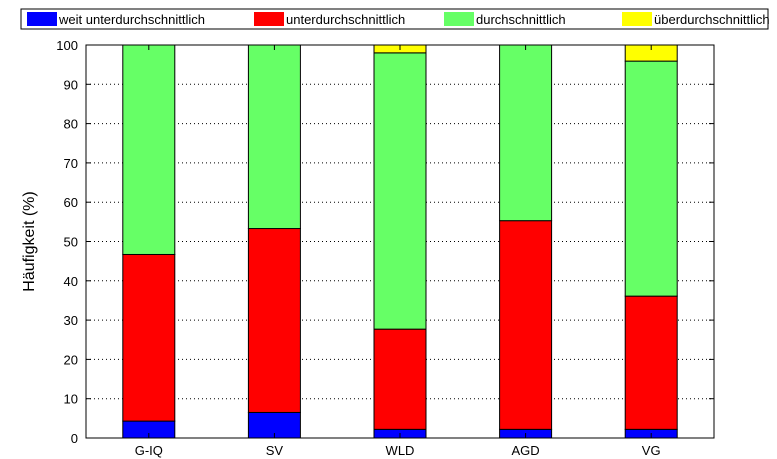  I want to click on y-tick-label: 40, so click(71, 281).